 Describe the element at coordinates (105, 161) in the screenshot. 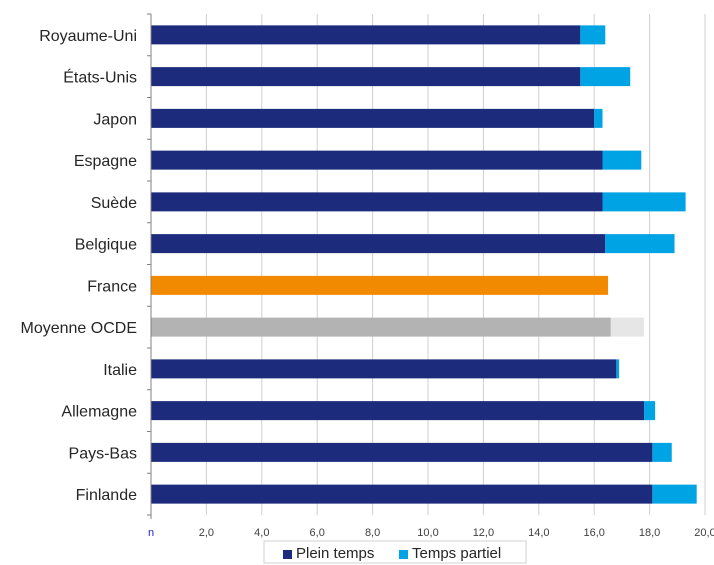

I see `category-label: Espagne` at that location.